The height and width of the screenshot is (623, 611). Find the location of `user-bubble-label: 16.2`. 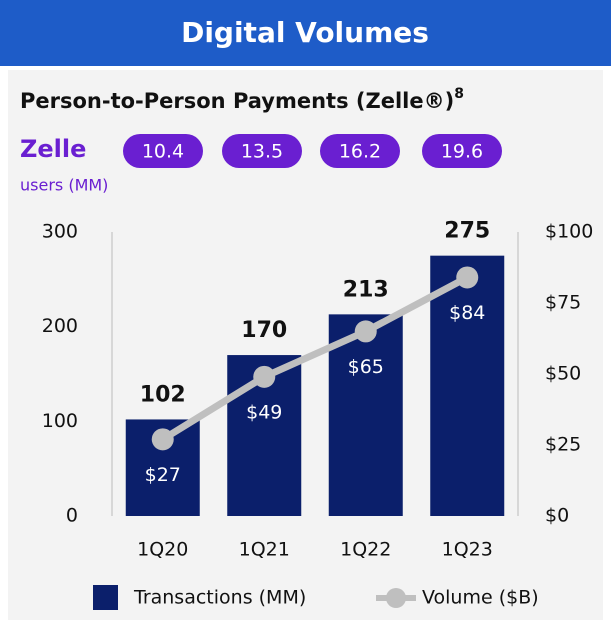

user-bubble-label: 16.2 is located at coordinates (360, 152).